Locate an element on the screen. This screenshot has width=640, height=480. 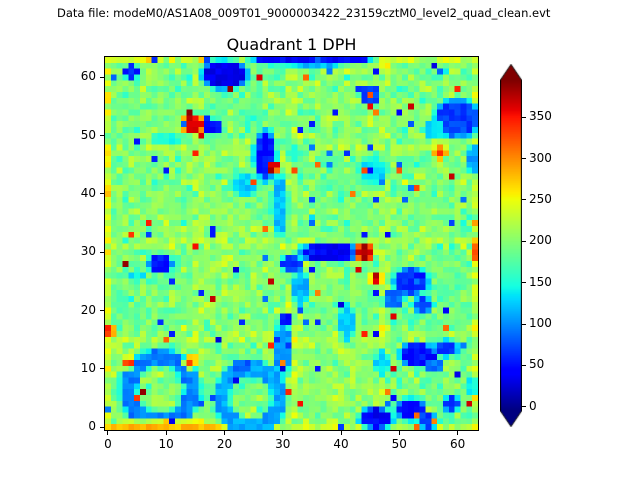
y-tick-label: 50 is located at coordinates (88, 134).